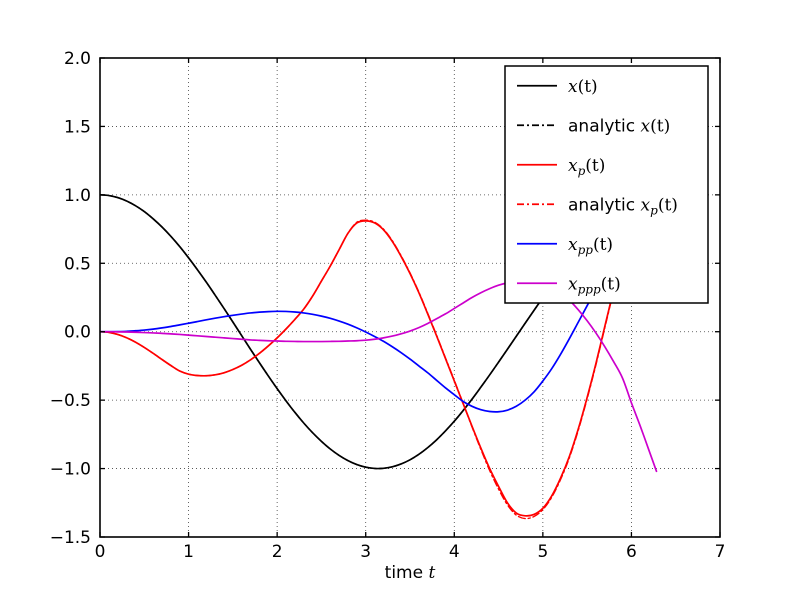 This screenshot has width=800, height=600. Describe the element at coordinates (77, 333) in the screenshot. I see `y-tick-label: 0.0` at that location.